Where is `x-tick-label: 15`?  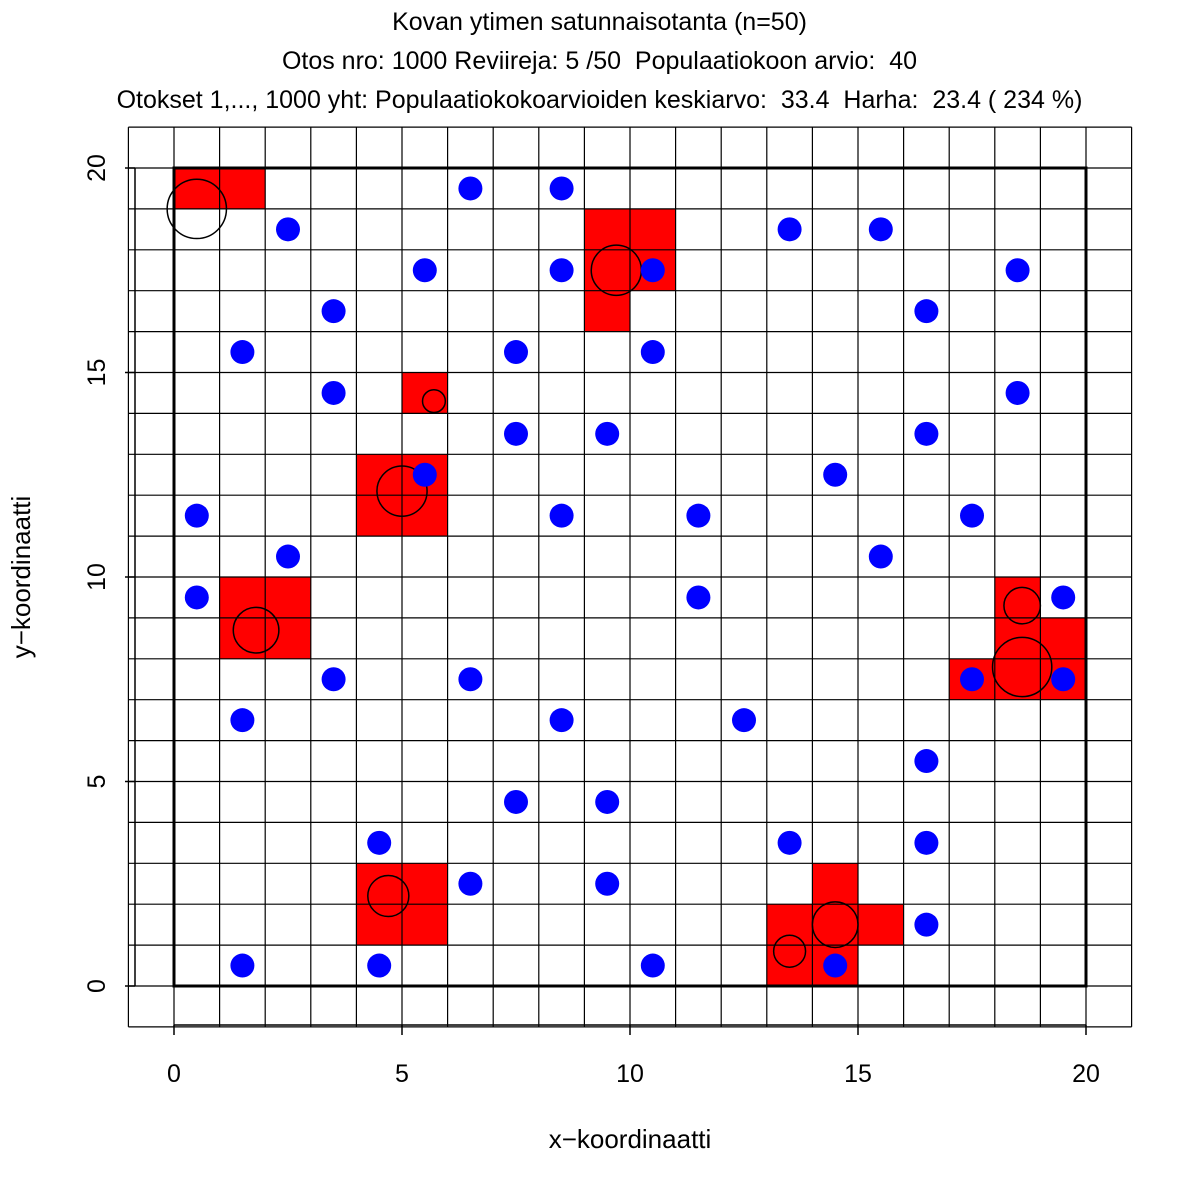
x-tick-label: 15 is located at coordinates (858, 1074).